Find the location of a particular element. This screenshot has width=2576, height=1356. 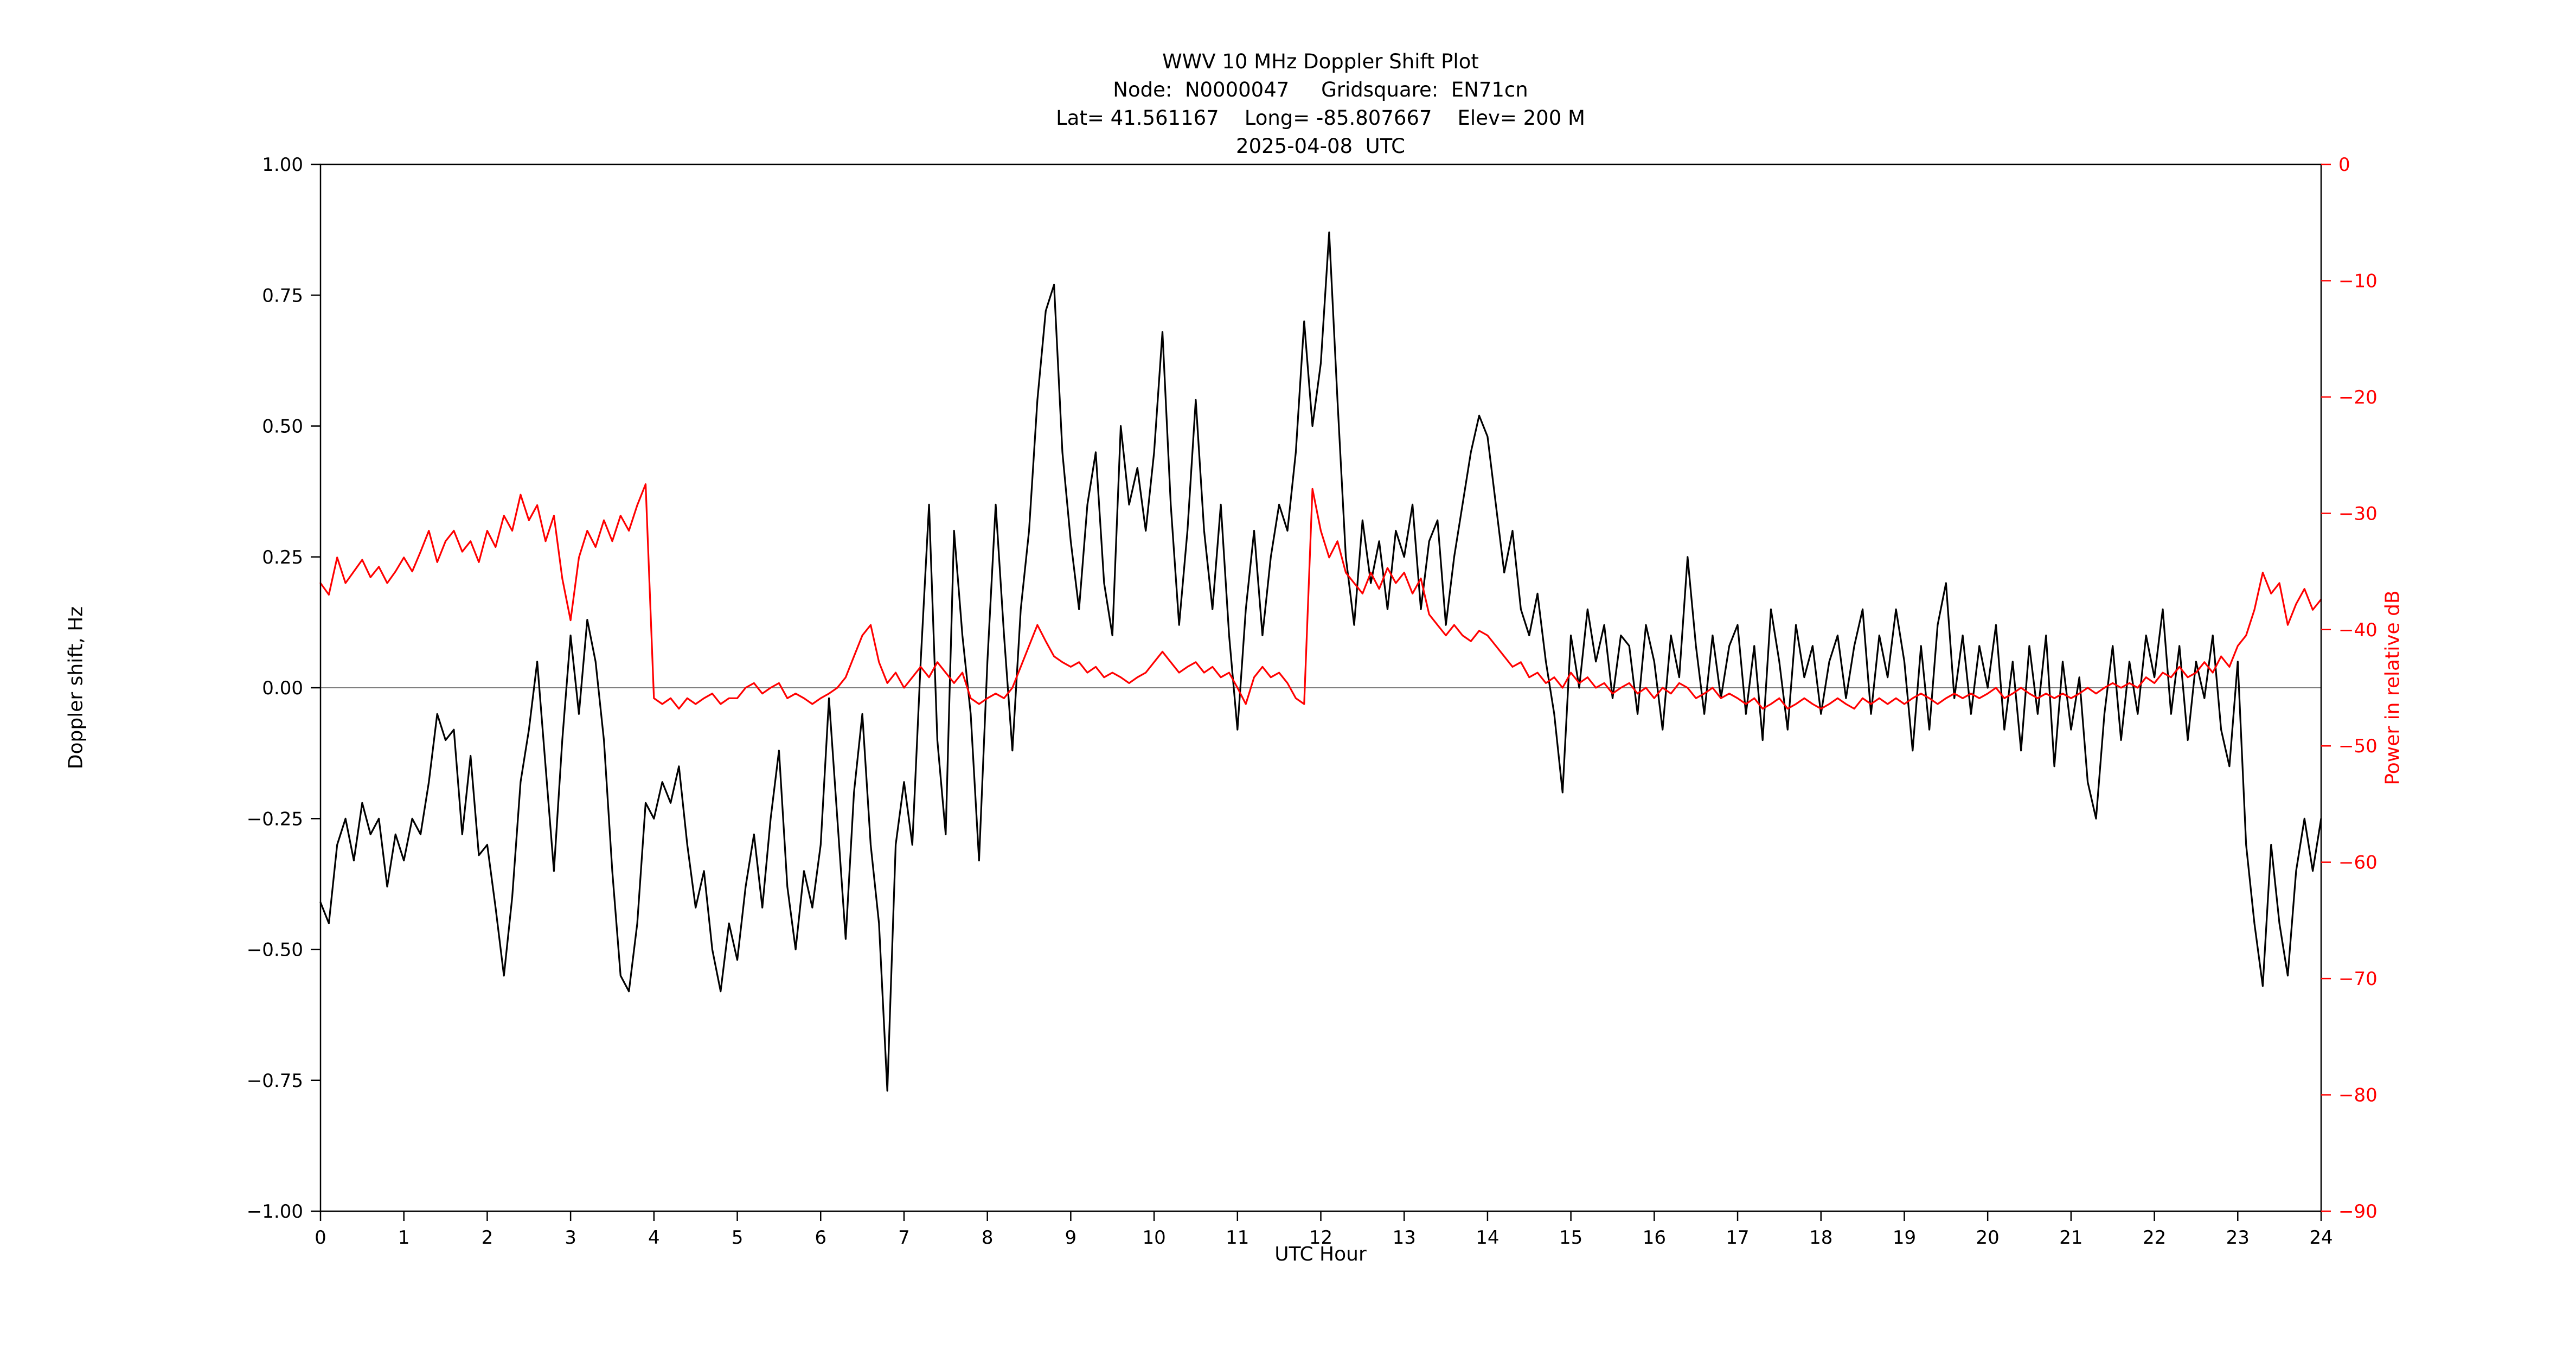

y-right-tick-label: −60 is located at coordinates (2358, 863).